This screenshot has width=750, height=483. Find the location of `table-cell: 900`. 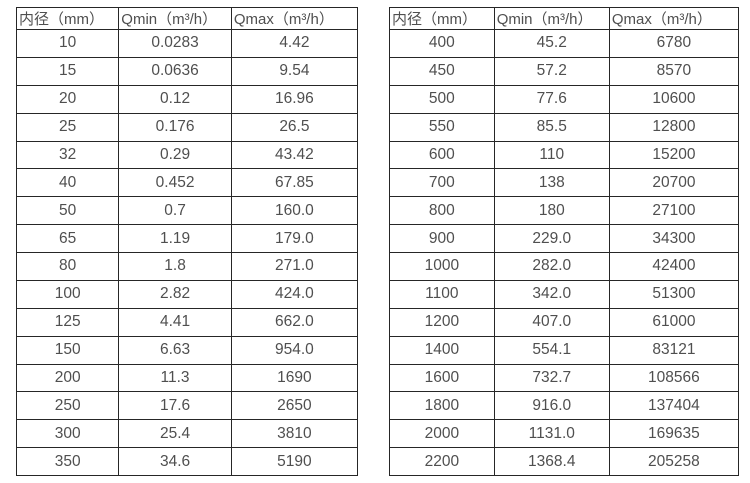

table-cell: 900 is located at coordinates (442, 238).